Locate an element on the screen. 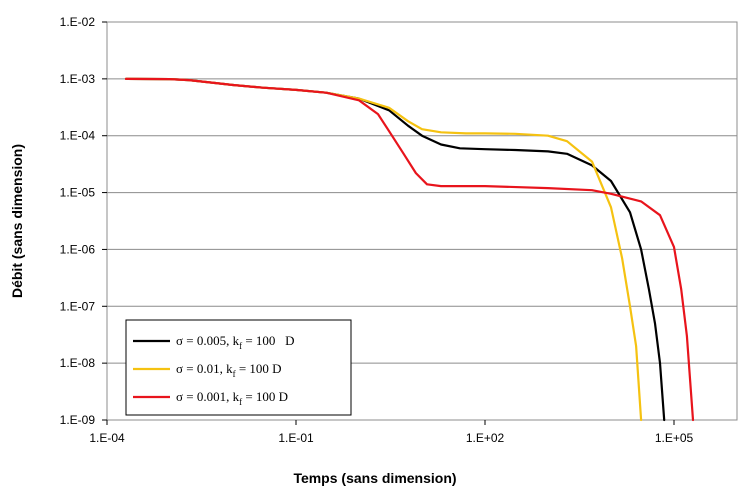 Image resolution: width=740 pixels, height=491 pixels. y-tick-label: 1.E-07 is located at coordinates (78, 306).